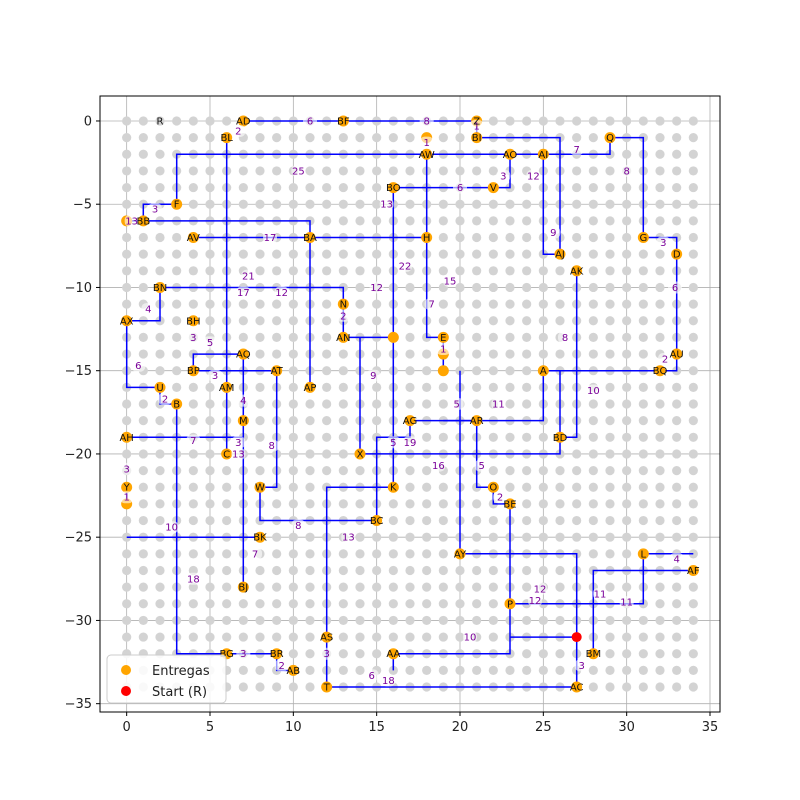 The height and width of the screenshot is (800, 800). I want to click on x-tick-label: 5, so click(210, 727).